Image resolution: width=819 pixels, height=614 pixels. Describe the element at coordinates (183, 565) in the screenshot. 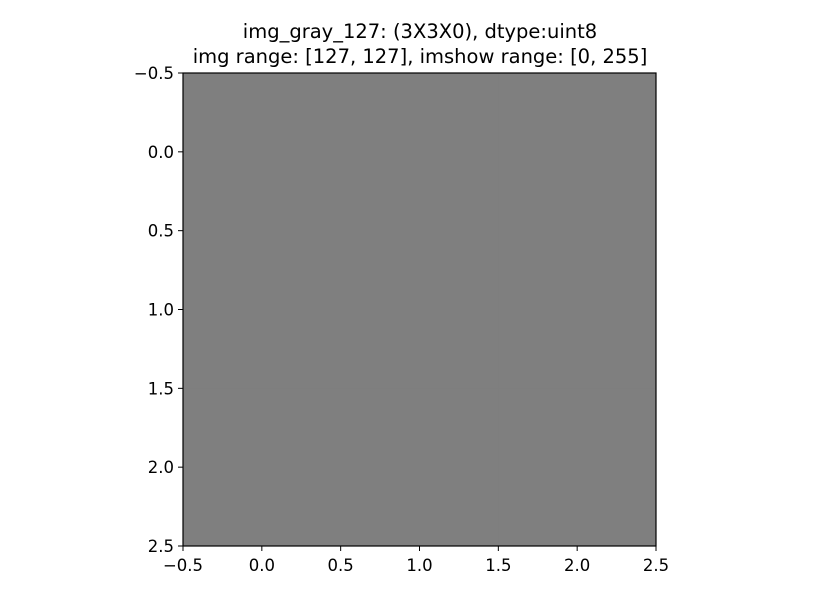

I see `x-tick-label: −0.5` at that location.